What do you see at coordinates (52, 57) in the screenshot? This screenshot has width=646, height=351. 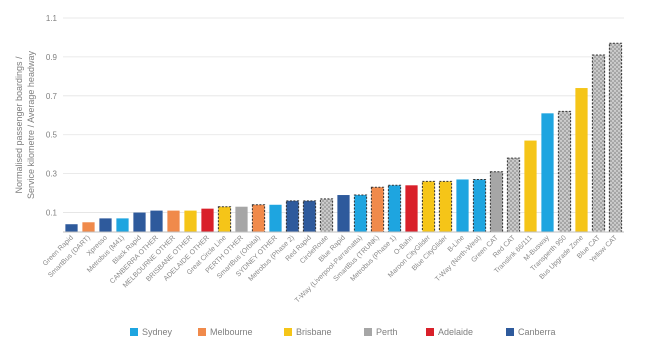 I see `y-tick-label: 0.9` at bounding box center [52, 57].